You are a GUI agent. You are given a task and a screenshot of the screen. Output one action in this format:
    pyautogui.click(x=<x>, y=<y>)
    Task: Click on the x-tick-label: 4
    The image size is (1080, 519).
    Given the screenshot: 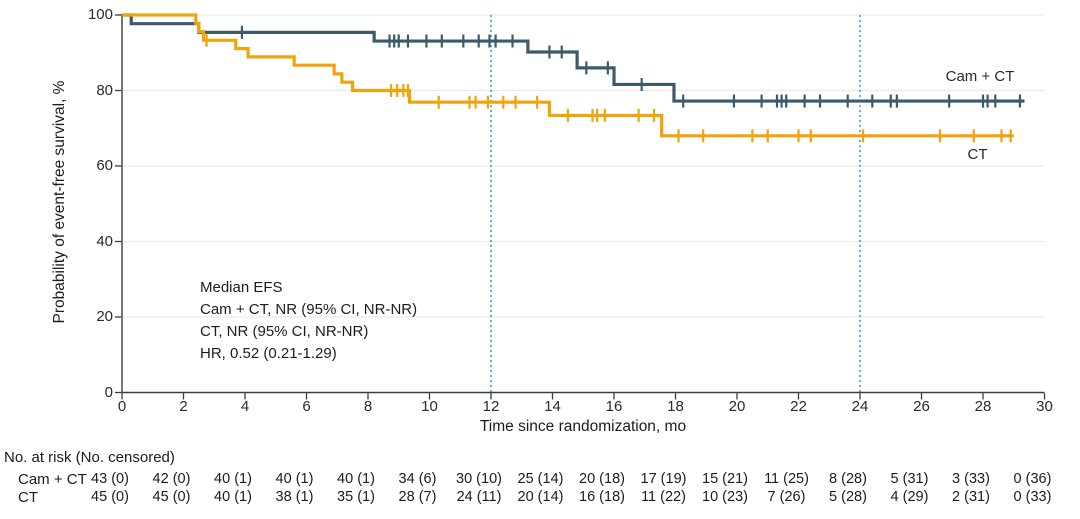 What is the action you would take?
    pyautogui.click(x=245, y=406)
    